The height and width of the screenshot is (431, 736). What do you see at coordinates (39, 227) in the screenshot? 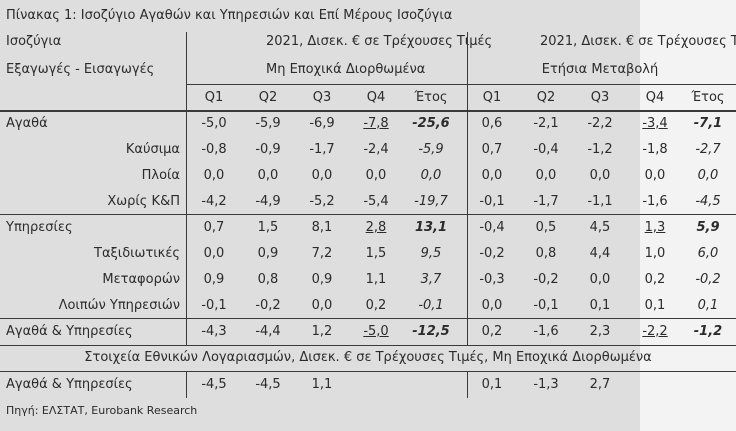
I see `row-label: Υπηρεσίες` at bounding box center [39, 227].